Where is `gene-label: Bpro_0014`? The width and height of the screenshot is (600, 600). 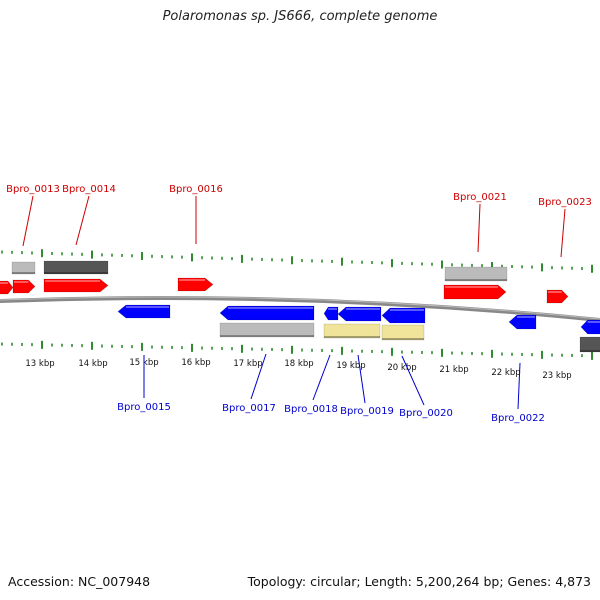
gene-label: Bpro_0014 is located at coordinates (89, 189).